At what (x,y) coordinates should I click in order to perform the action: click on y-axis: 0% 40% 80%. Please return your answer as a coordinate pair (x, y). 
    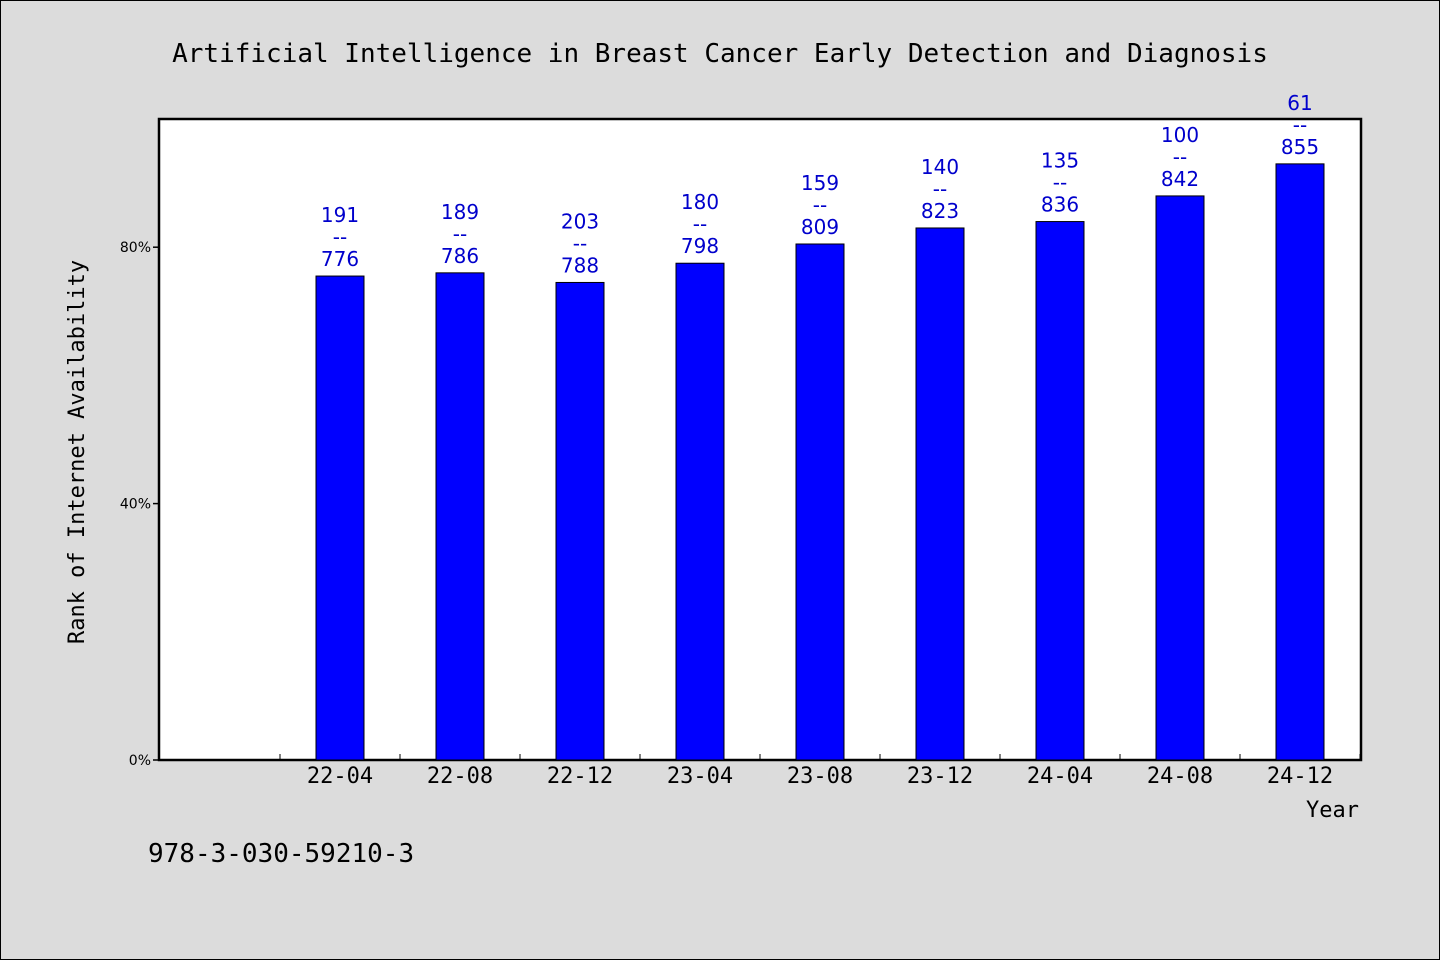
    Looking at the image, I should click on (139, 504).